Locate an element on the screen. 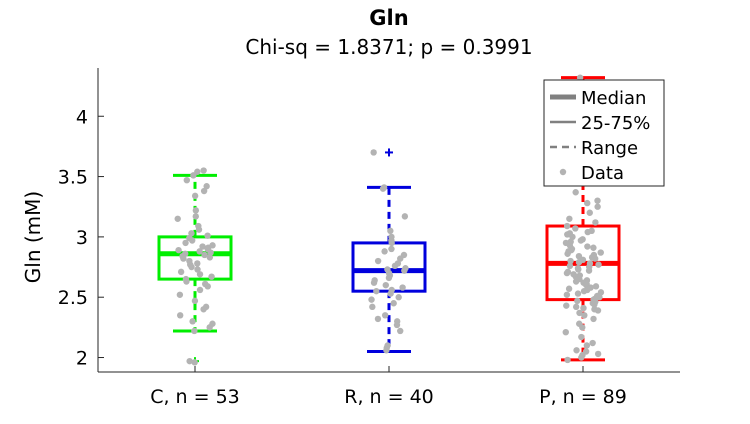 The width and height of the screenshot is (750, 424). y-tick-label: 3 is located at coordinates (82, 238).